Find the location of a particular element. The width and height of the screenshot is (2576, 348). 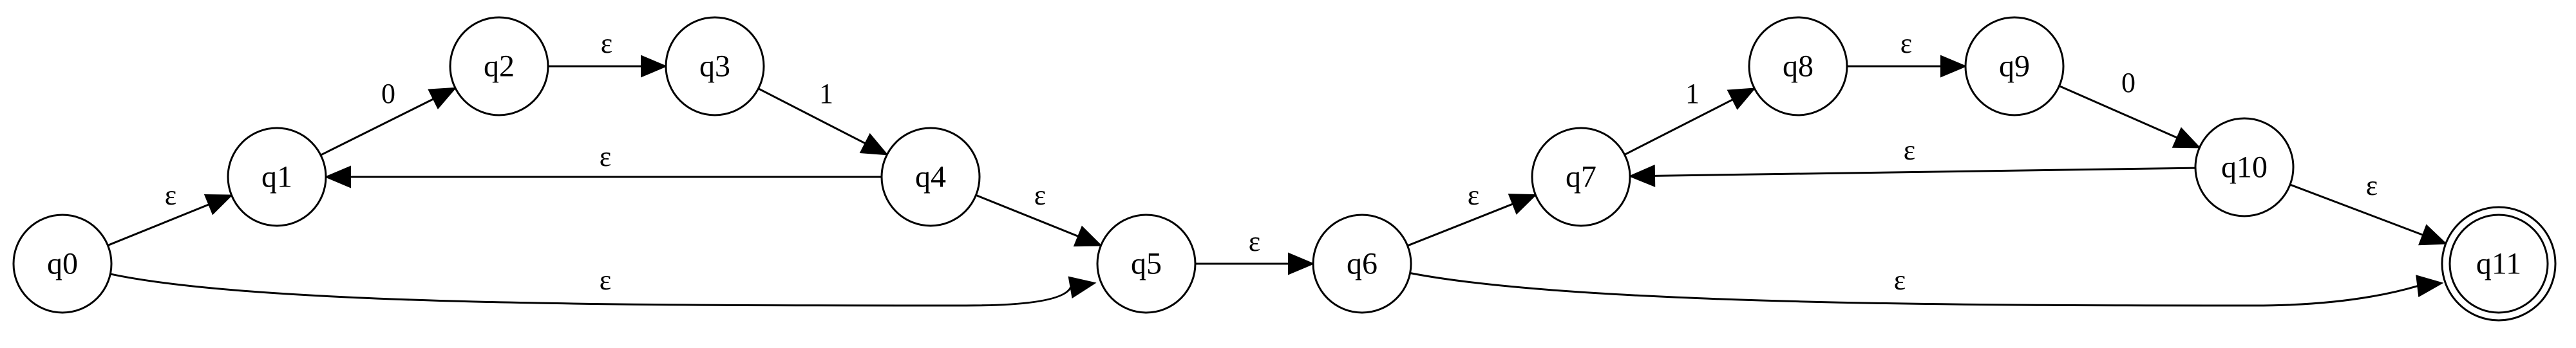

state-label: q7 is located at coordinates (1581, 177).